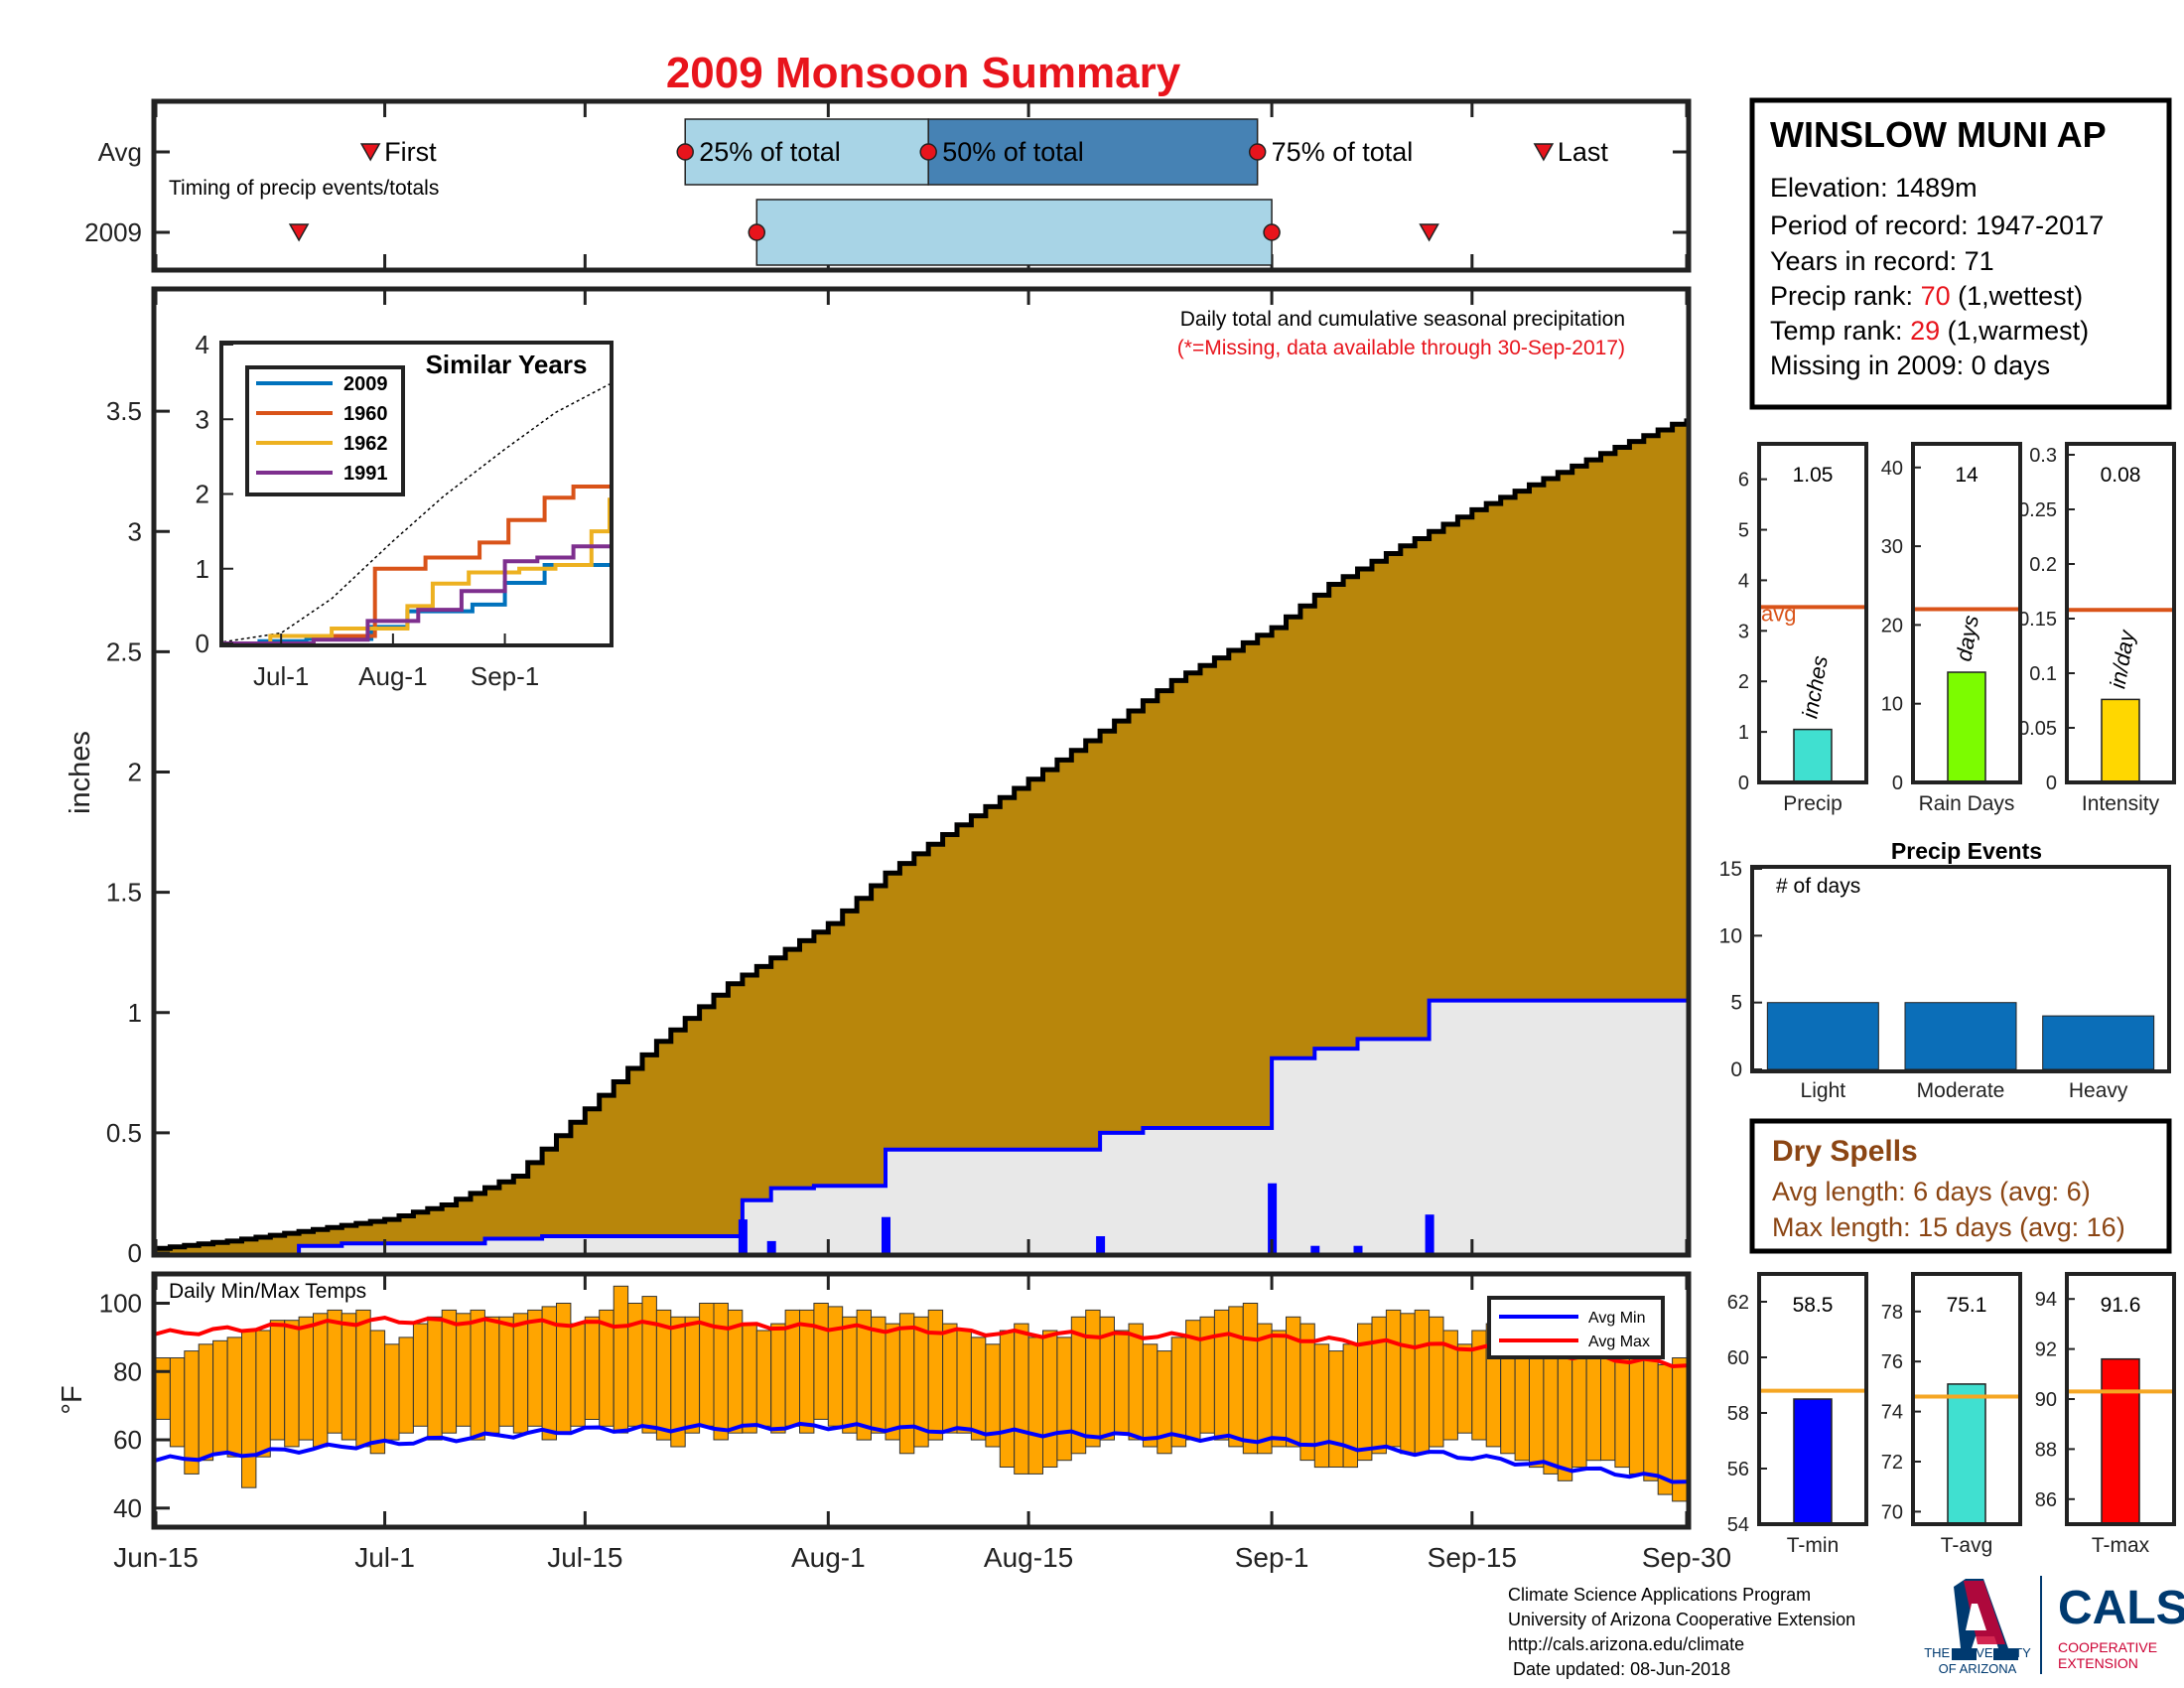  I want to click on stat-ytick-label: 72, so click(1892, 1463).